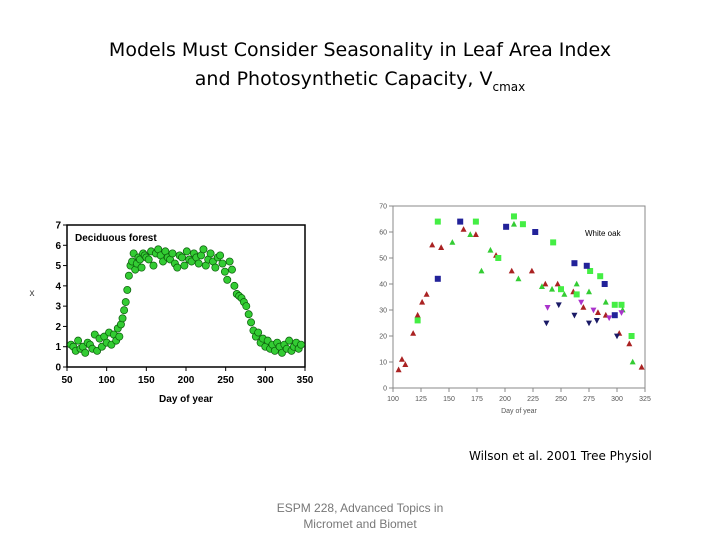  Describe the element at coordinates (383, 232) in the screenshot. I see `y-tick-label: 60` at that location.